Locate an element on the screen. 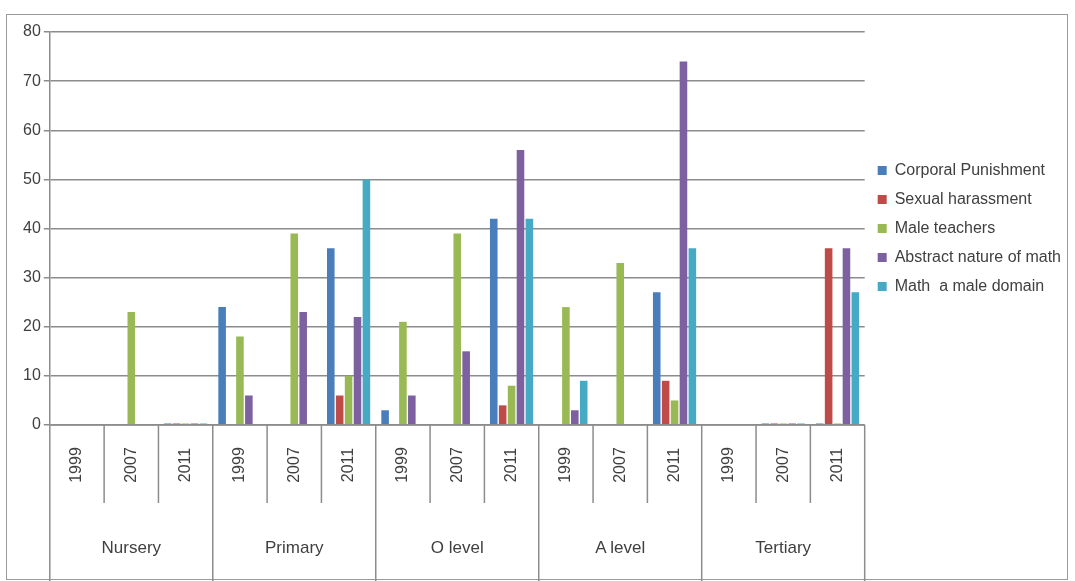 The width and height of the screenshot is (1075, 581). y-tick-label: 20 is located at coordinates (32, 326).